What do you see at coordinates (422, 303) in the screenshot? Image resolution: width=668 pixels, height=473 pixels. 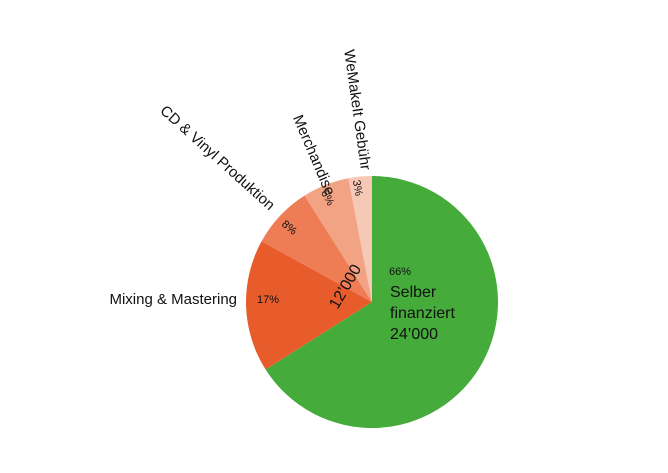 I see `slice-label: Selber finanziert` at bounding box center [422, 303].